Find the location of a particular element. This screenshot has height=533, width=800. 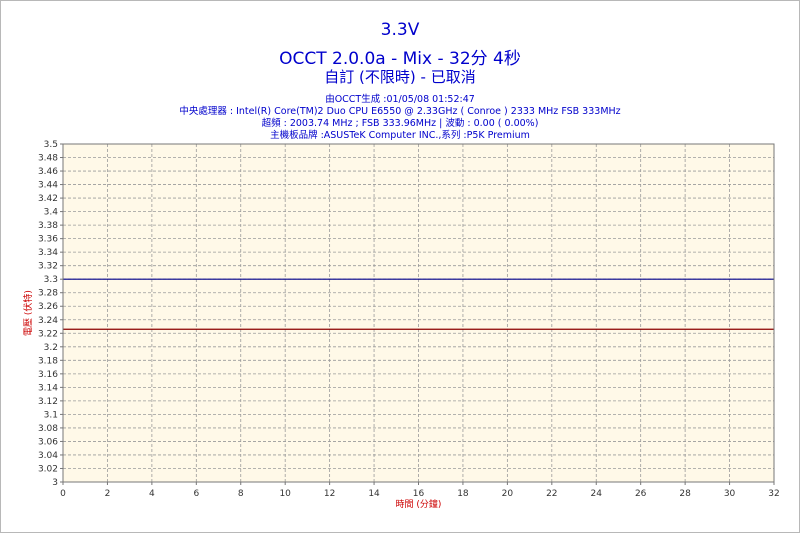

x-tick-label: 18 is located at coordinates (463, 494).